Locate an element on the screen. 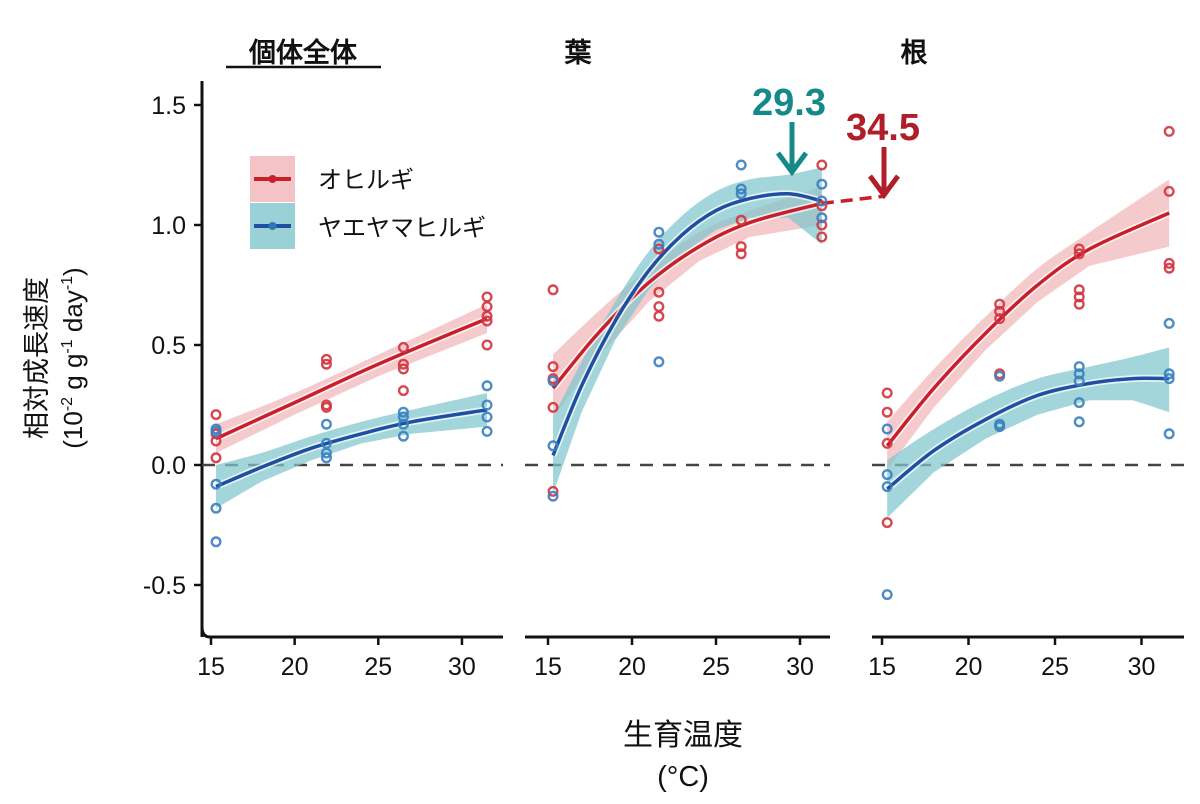 The image size is (1200, 804). y-unit-exp2: -1 is located at coordinates (67, 346).